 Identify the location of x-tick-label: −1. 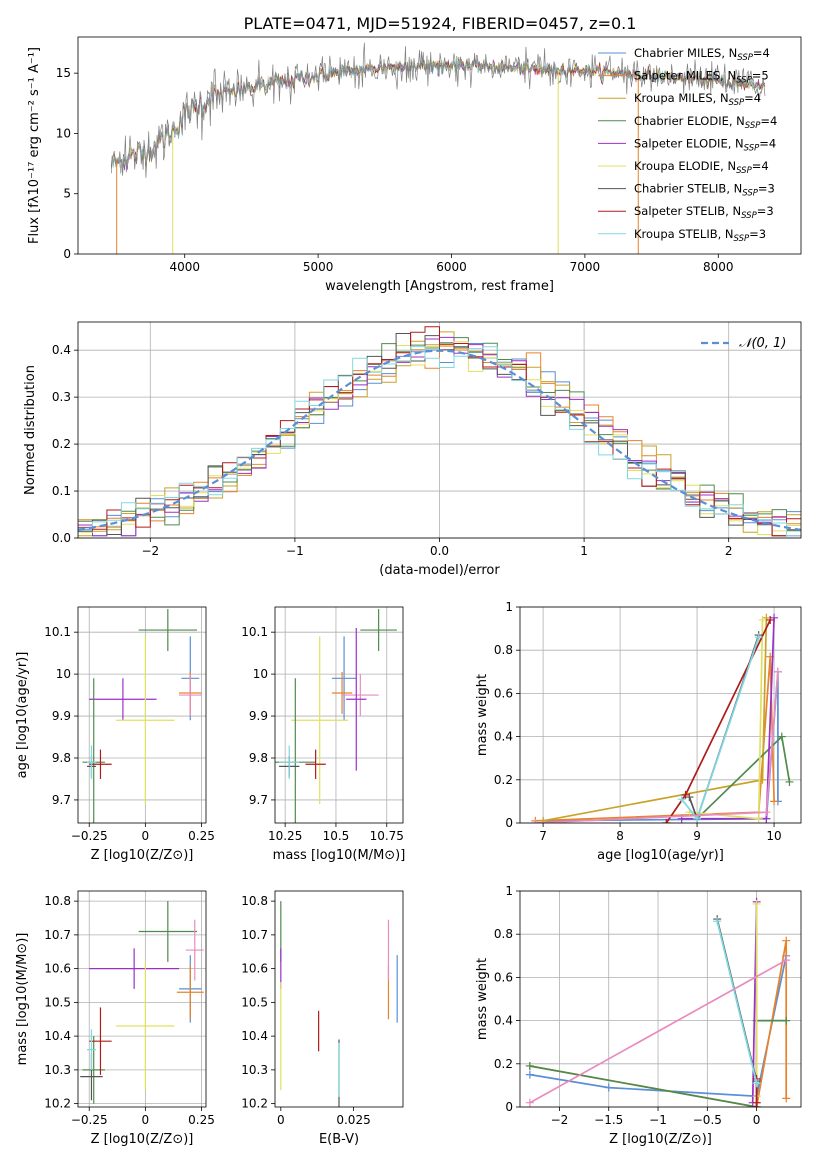
(658, 1120).